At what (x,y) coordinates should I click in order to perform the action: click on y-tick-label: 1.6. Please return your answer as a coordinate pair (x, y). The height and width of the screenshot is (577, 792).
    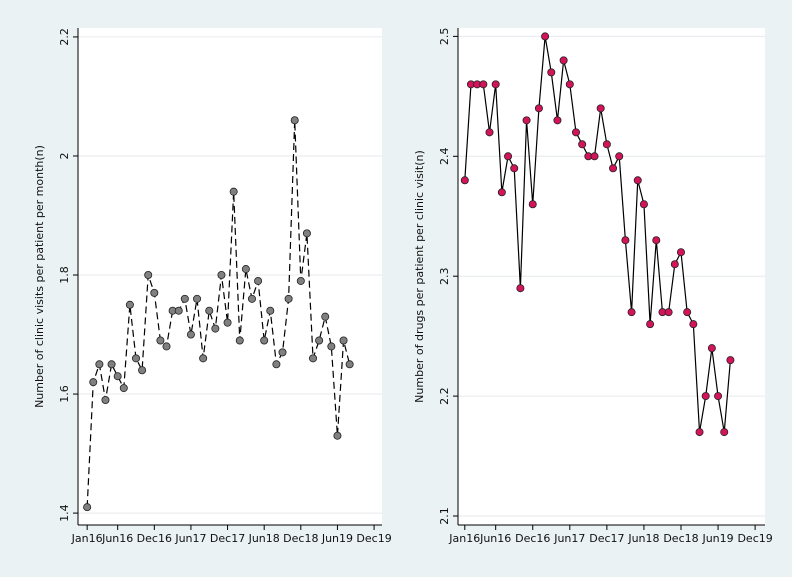
    Looking at the image, I should click on (64, 394).